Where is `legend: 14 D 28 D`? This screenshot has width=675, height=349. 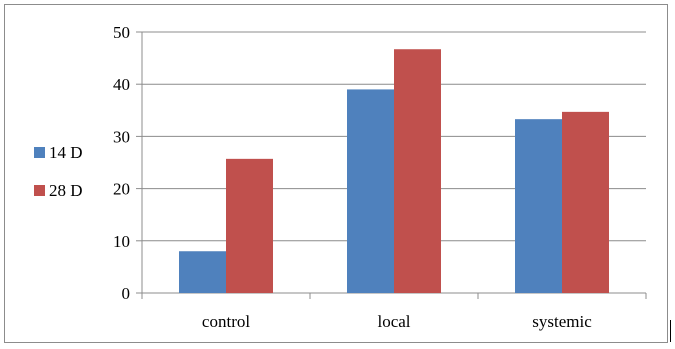
legend: 14 D 28 D is located at coordinates (58, 171).